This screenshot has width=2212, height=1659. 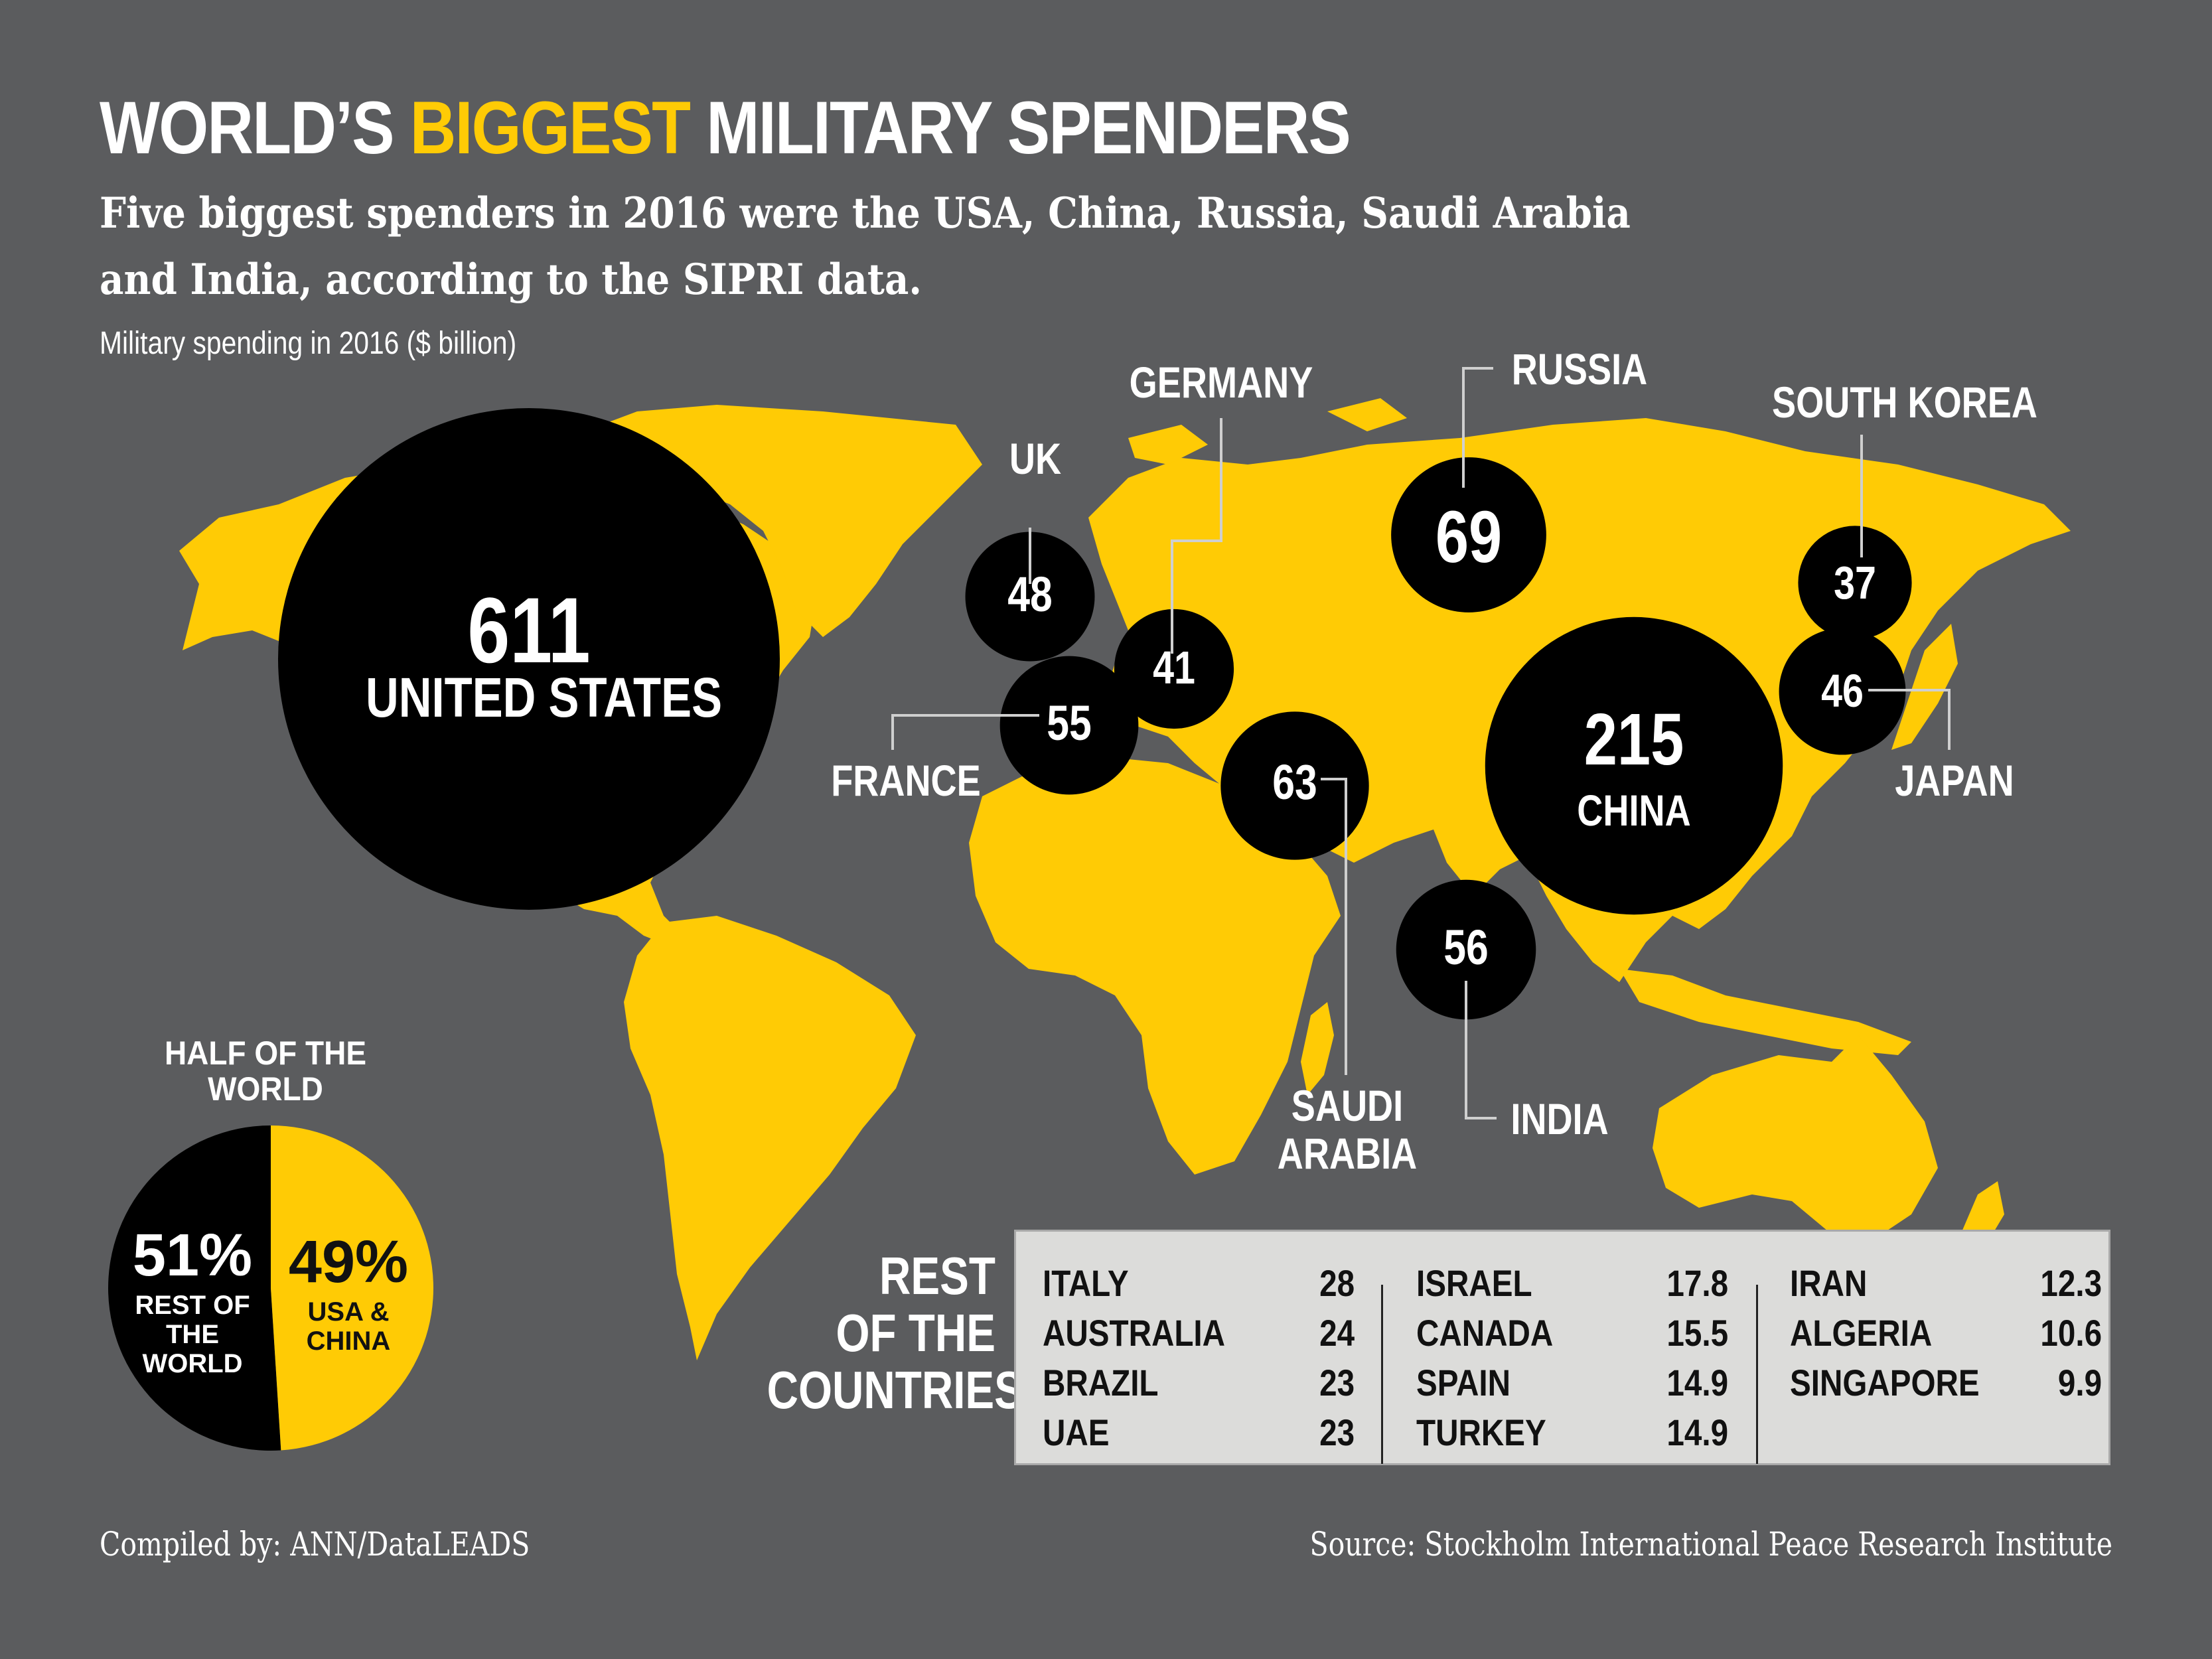 I want to click on table-column-2: ISRAEL 17.8 CANADA 15.5 SPAIN 14.9 TURKEY 14.9, so click(x=1572, y=1357).